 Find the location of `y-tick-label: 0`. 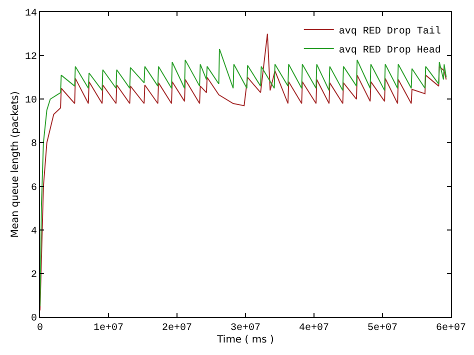

y-tick-label: 0 is located at coordinates (33, 319).